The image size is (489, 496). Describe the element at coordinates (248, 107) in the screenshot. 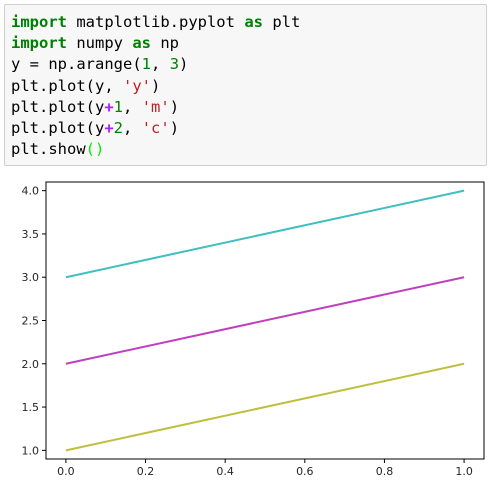

I see `code-line: plt.plot(y+1, 'm')` at that location.